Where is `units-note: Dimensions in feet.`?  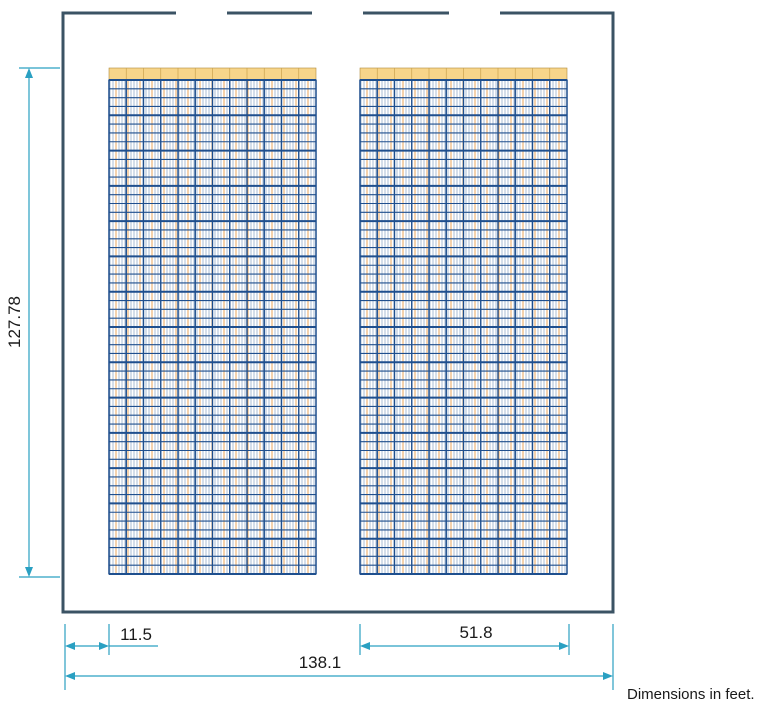 units-note: Dimensions in feet. is located at coordinates (691, 694).